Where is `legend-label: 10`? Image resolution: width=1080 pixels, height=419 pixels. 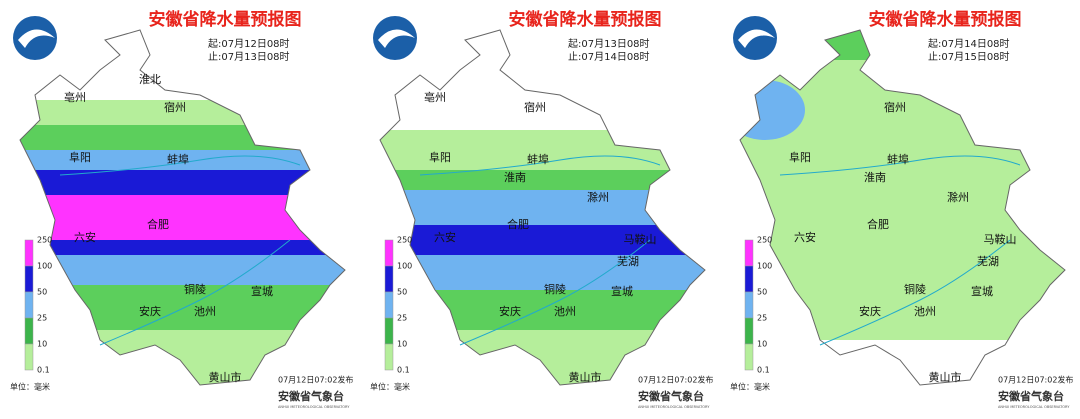
legend-label: 10 is located at coordinates (42, 344).